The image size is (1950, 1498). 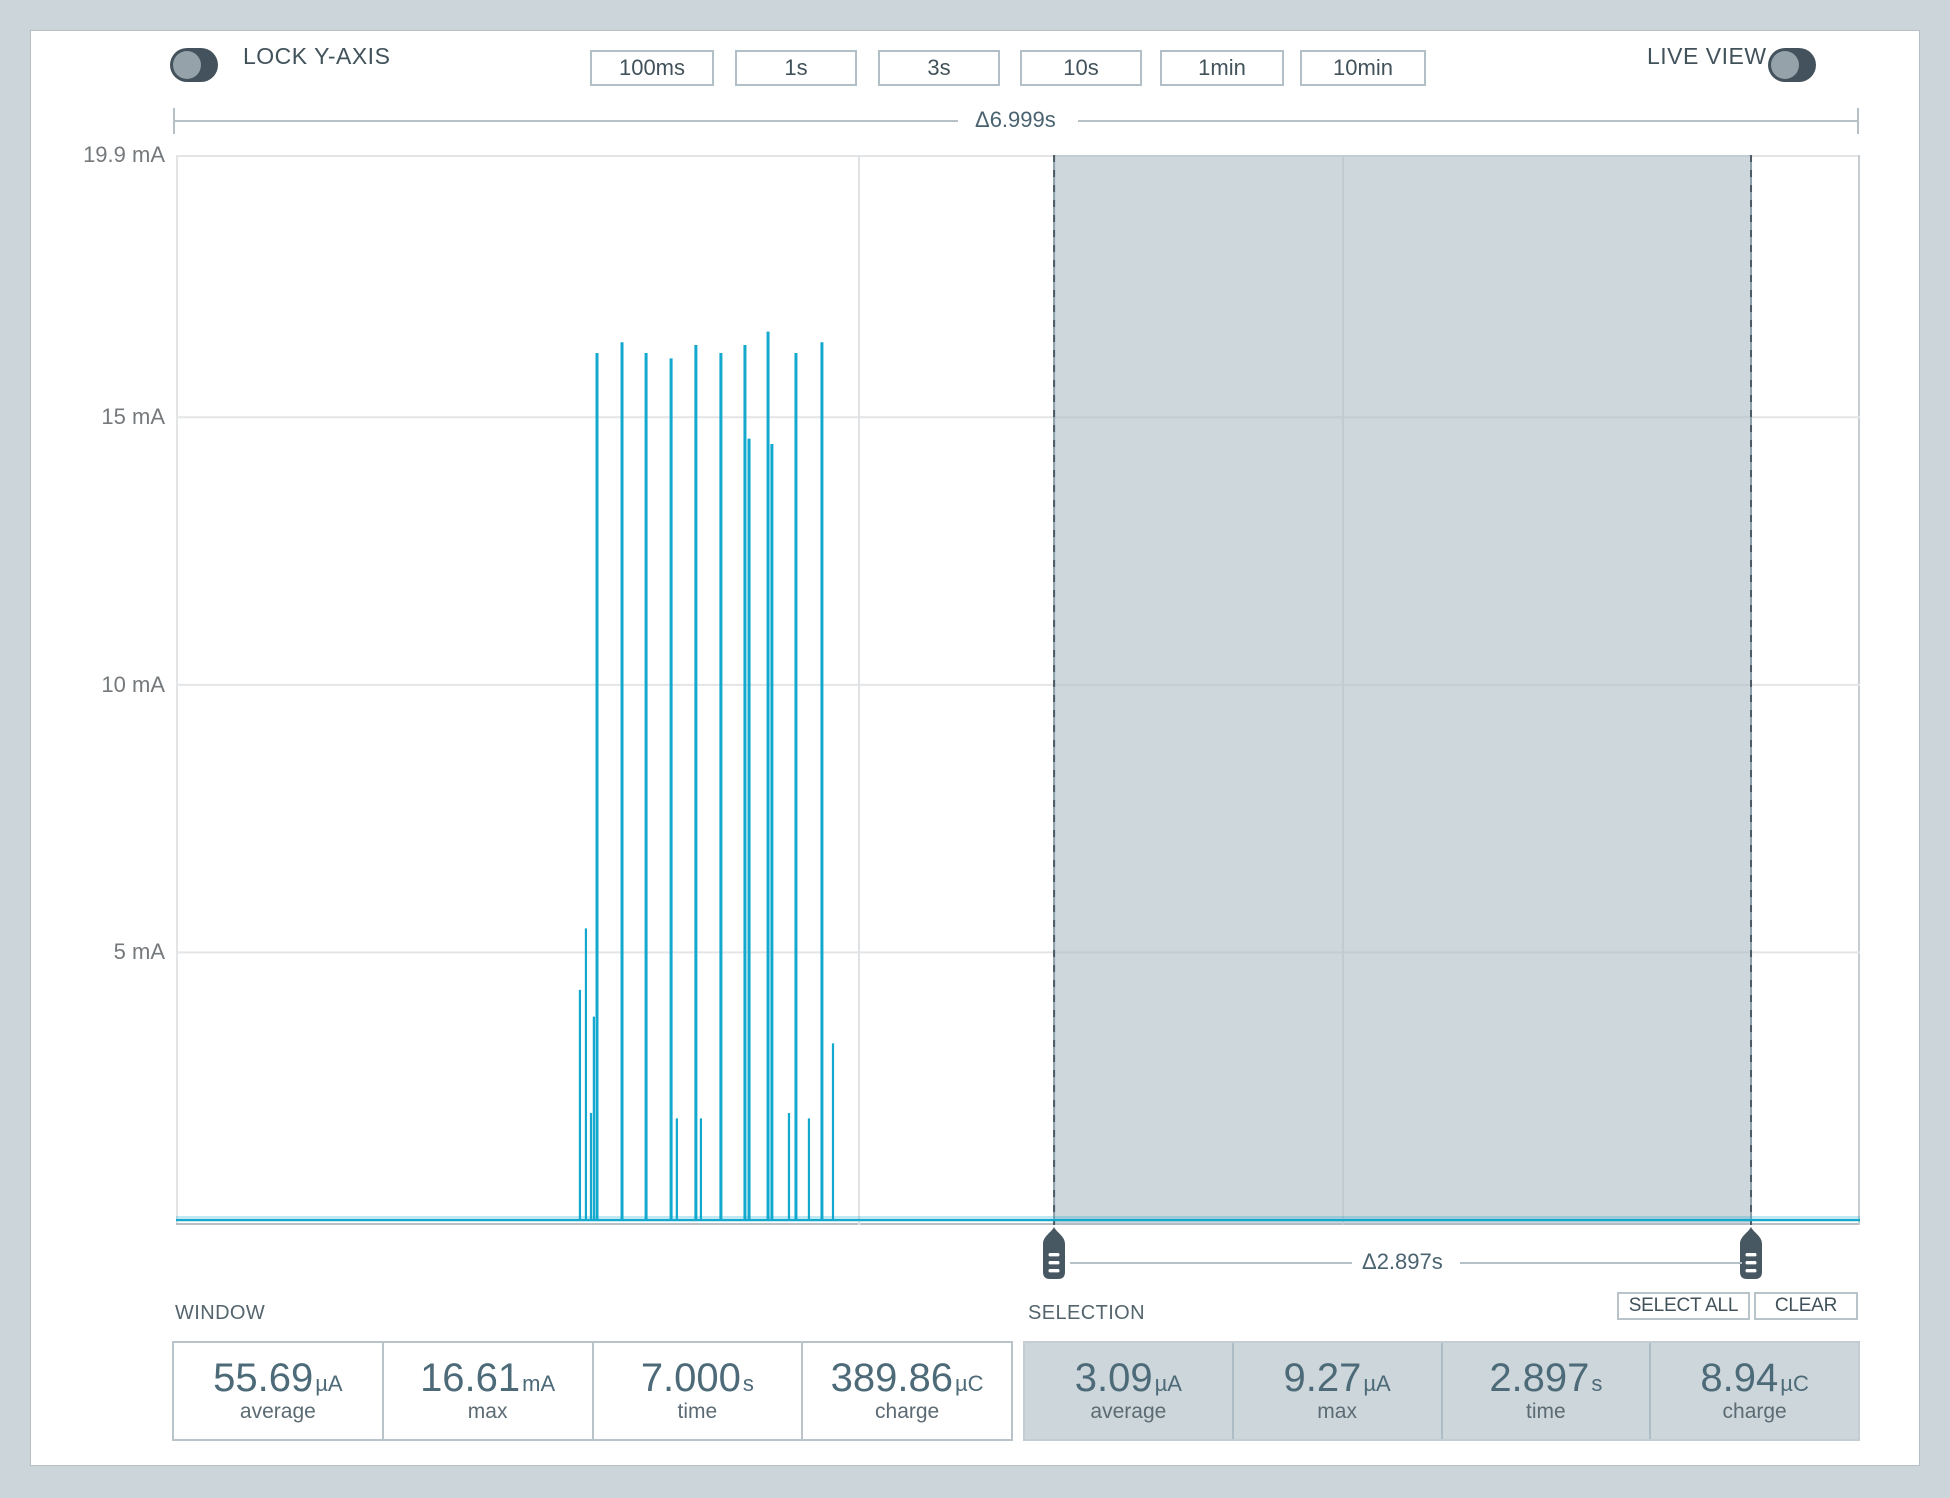 I want to click on live-view-toggle, so click(x=1792, y=65).